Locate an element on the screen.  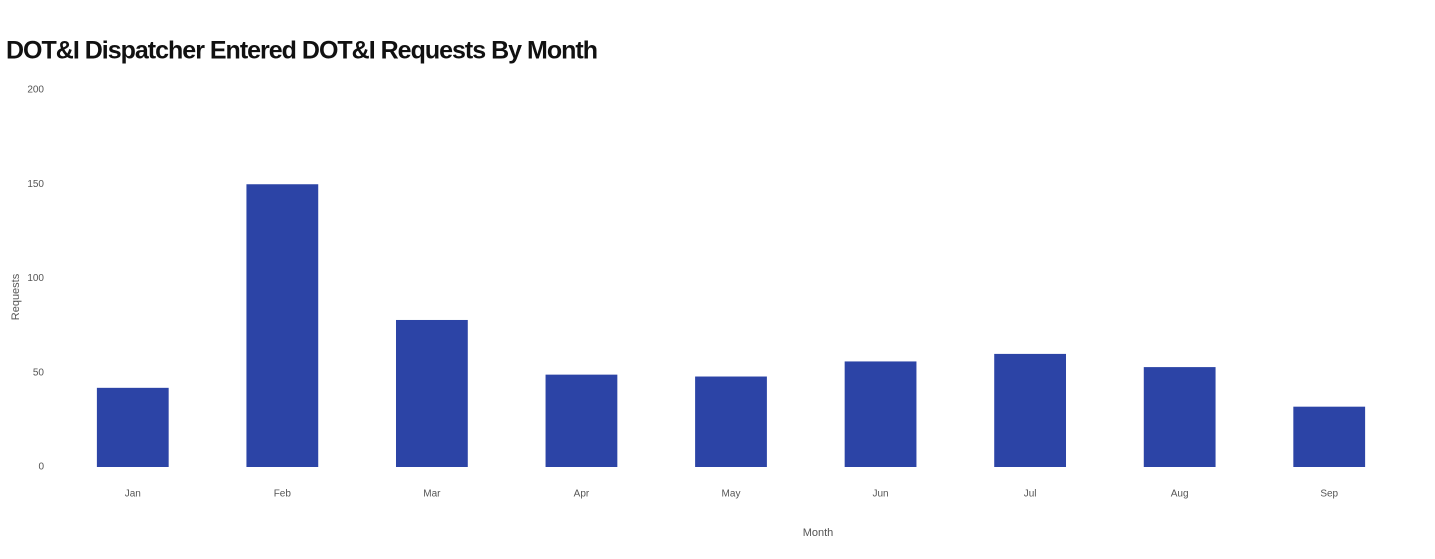
x-tick-label: Apr is located at coordinates (582, 494).